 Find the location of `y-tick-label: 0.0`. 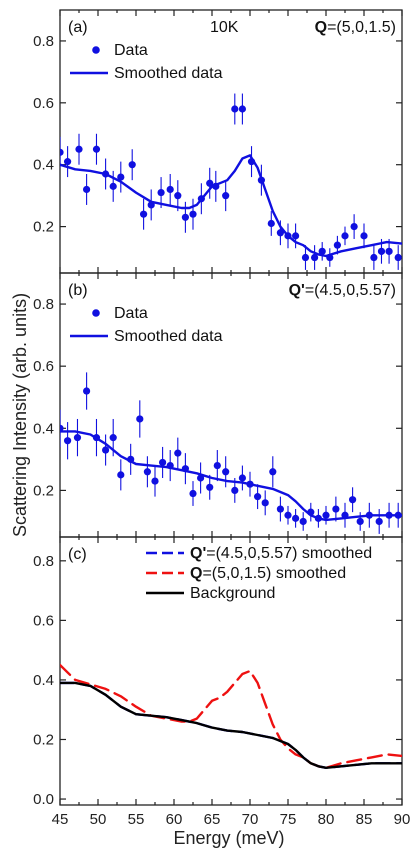

y-tick-label: 0.0 is located at coordinates (43, 799).